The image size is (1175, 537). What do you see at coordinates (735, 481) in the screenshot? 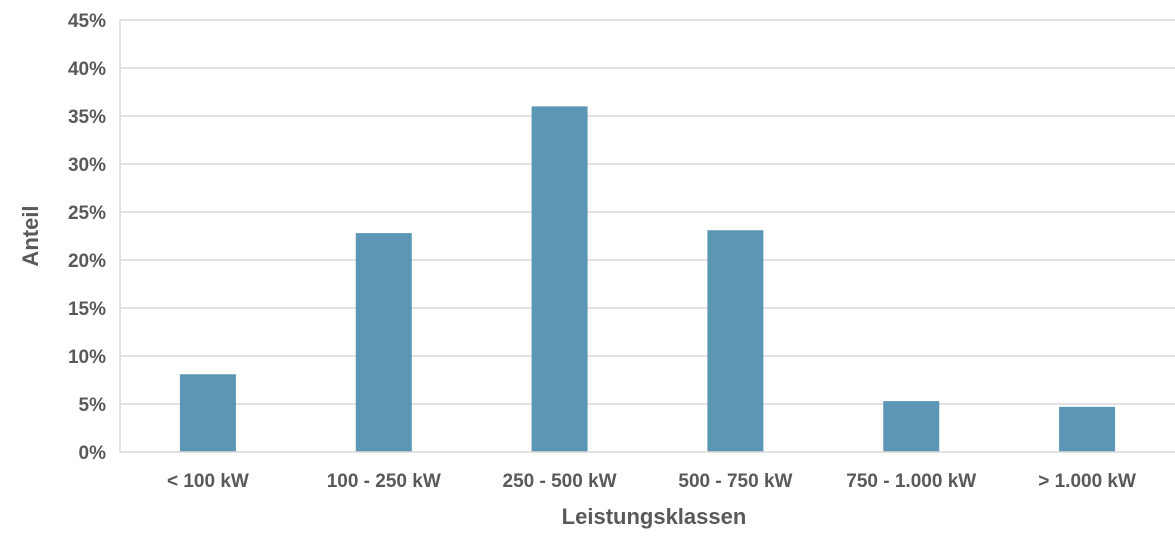
I see `x-tick-label: 500 - 750 kW` at bounding box center [735, 481].